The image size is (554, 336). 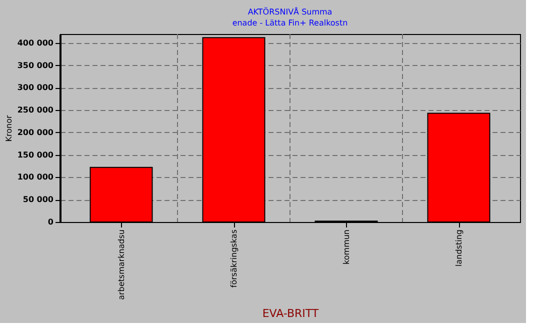 I want to click on y-tick-label: 300 000, so click(x=35, y=87).